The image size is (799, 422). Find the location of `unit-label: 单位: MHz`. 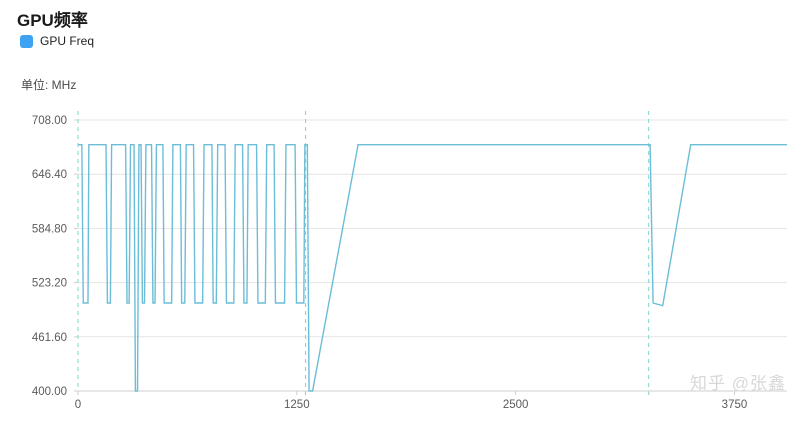

unit-label: 单位: MHz is located at coordinates (49, 85).